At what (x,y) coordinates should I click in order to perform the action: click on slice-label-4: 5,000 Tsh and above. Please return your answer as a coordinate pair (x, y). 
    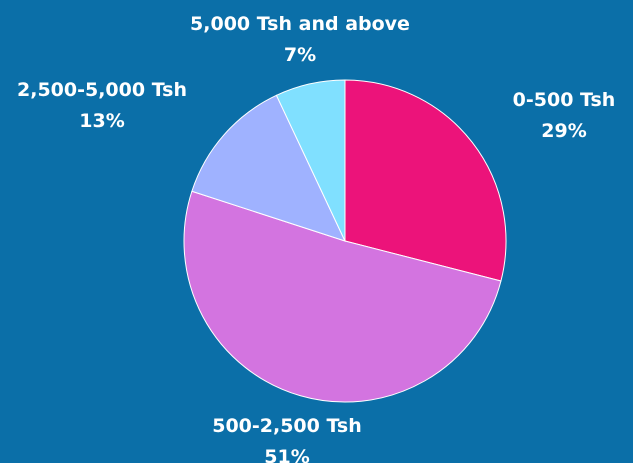
    Looking at the image, I should click on (300, 24).